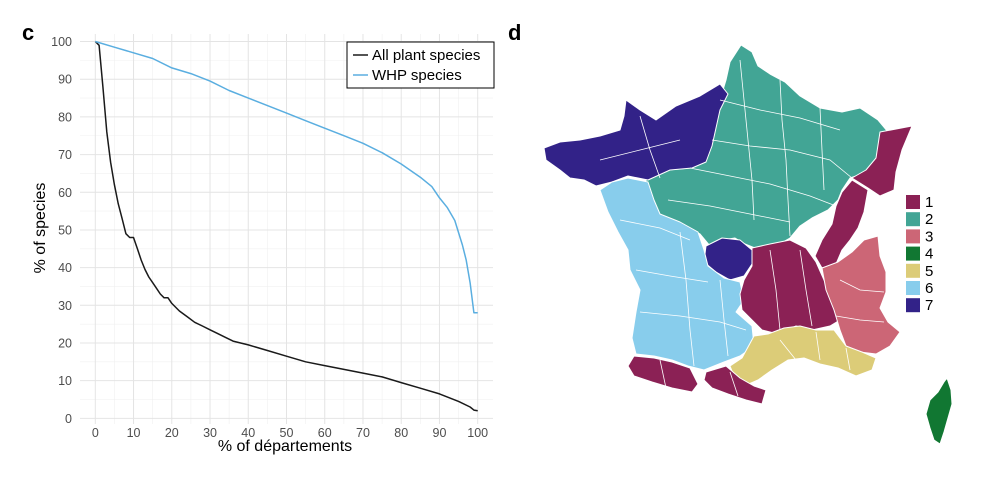 The width and height of the screenshot is (1000, 482). I want to click on panel-d-label: d, so click(514, 32).